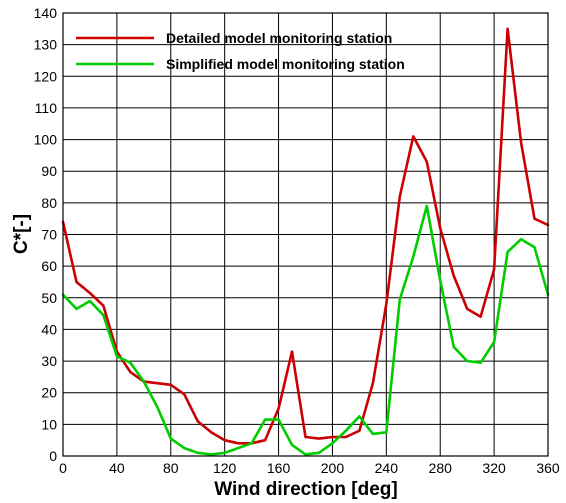 Image resolution: width=566 pixels, height=503 pixels. I want to click on y-tick-label: 60, so click(49, 266).